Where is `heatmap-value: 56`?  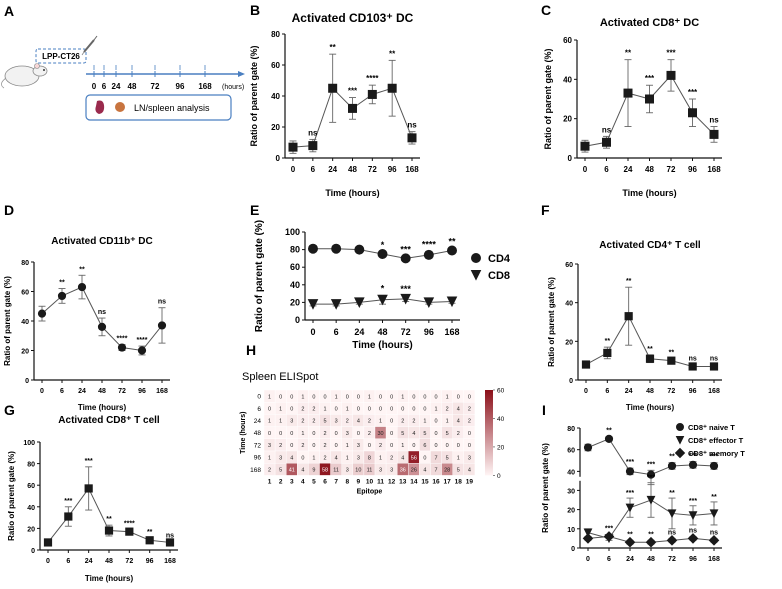 heatmap-value: 56 is located at coordinates (414, 458).